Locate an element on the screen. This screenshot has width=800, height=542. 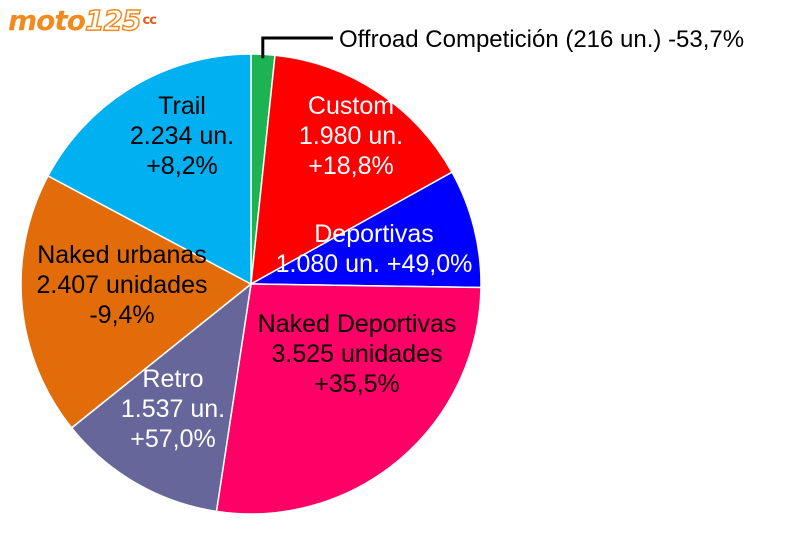
pie-slice-custom is located at coordinates (352, 170).